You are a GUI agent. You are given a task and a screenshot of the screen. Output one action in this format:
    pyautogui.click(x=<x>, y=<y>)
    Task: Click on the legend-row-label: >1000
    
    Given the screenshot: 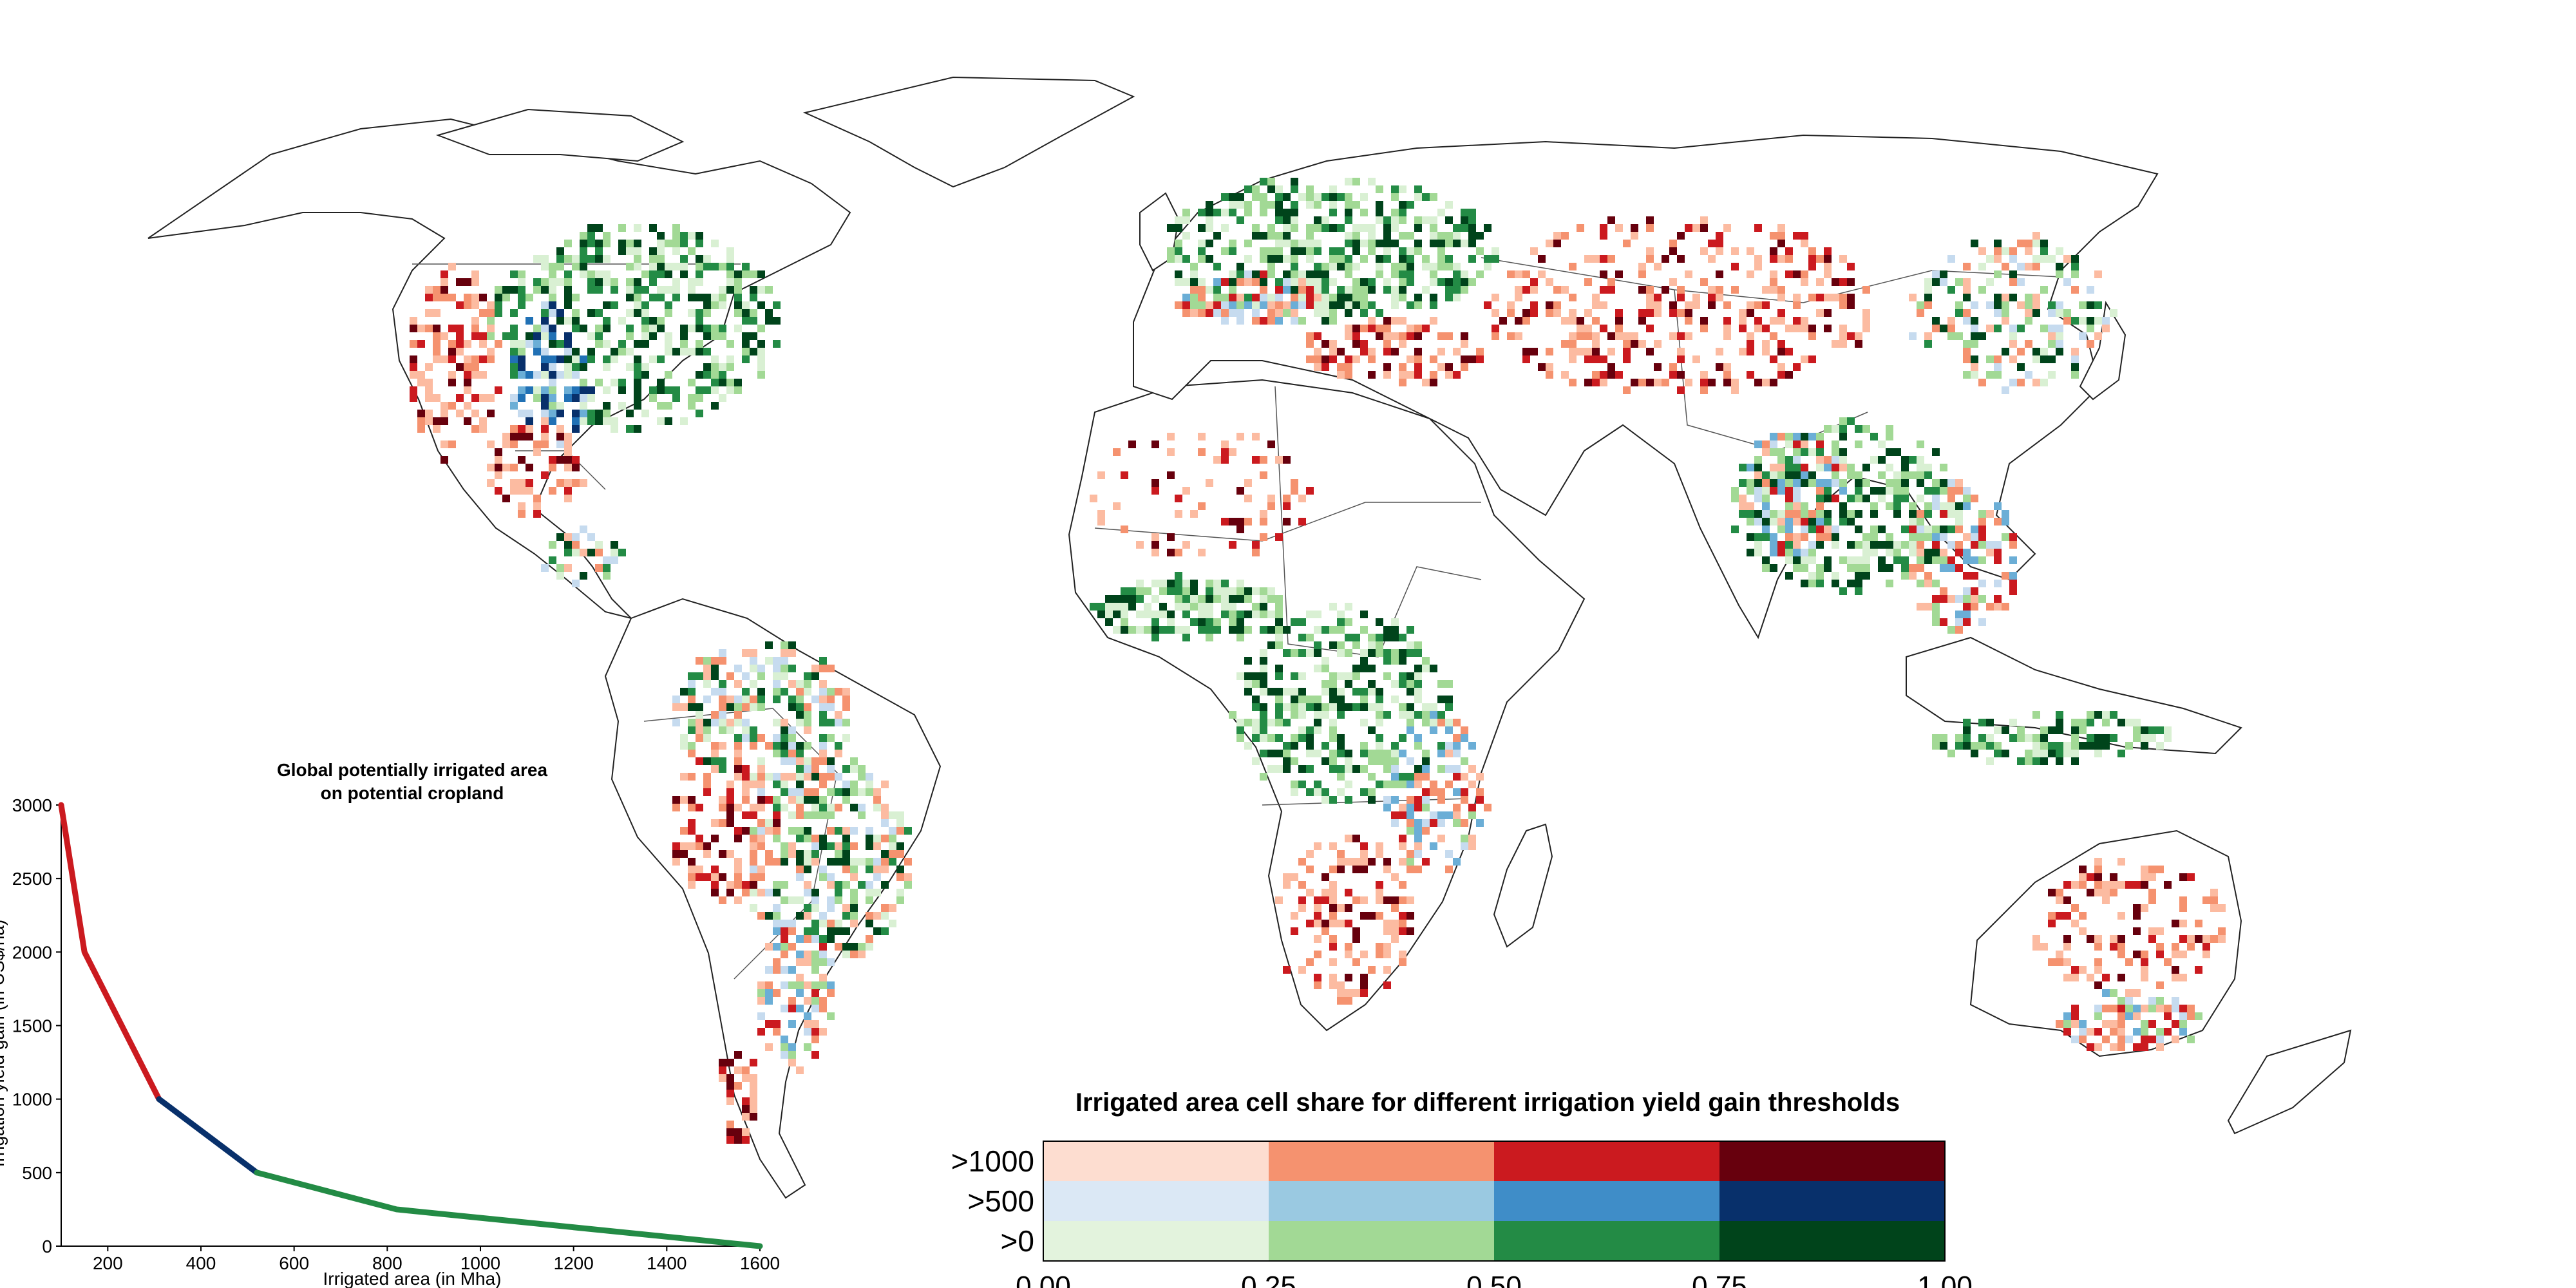 What is the action you would take?
    pyautogui.click(x=993, y=1161)
    